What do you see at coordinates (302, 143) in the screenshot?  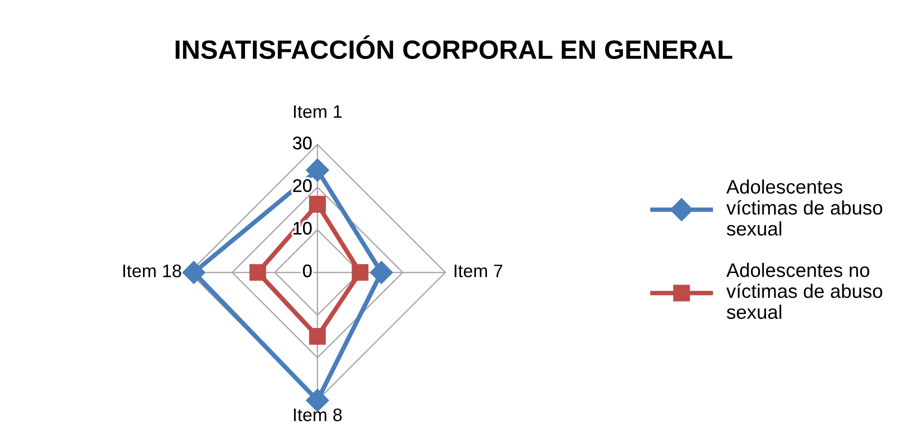 I see `y-tick-label: 30` at bounding box center [302, 143].